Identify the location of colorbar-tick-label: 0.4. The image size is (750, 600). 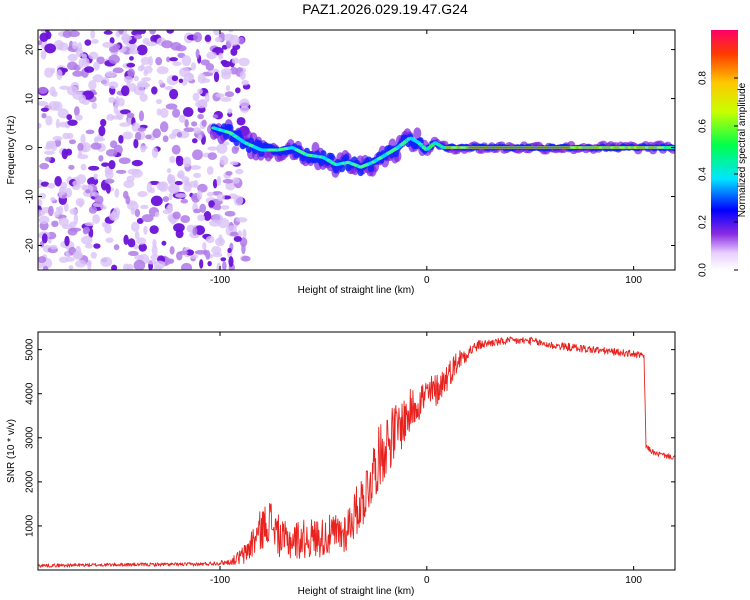
(703, 174).